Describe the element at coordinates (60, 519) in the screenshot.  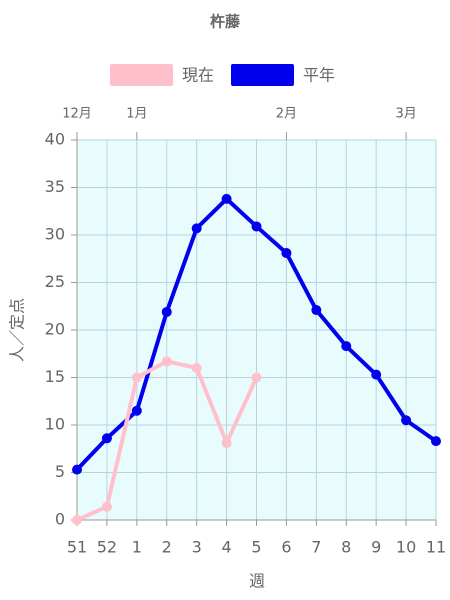
I see `y-tick-label: 0` at that location.